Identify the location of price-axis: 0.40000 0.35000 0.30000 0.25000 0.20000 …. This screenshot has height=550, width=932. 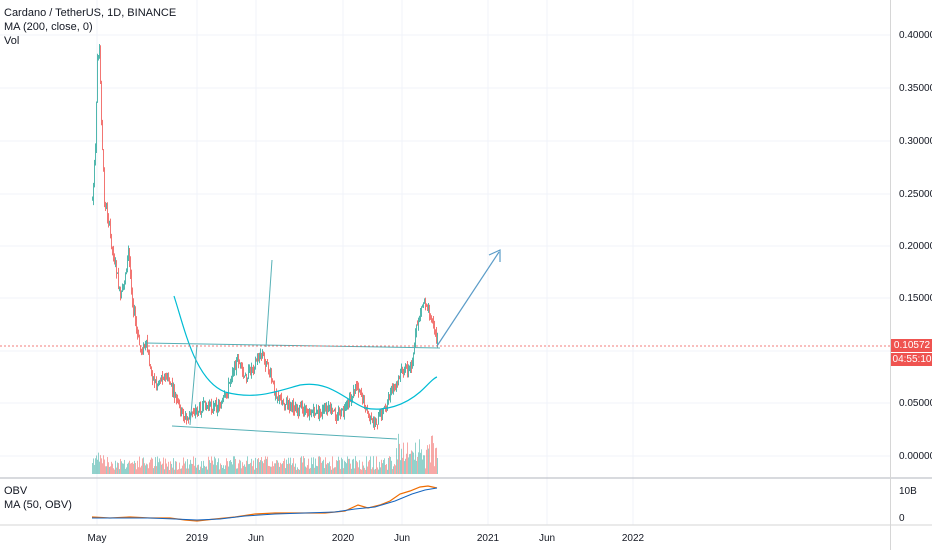
(911, 275).